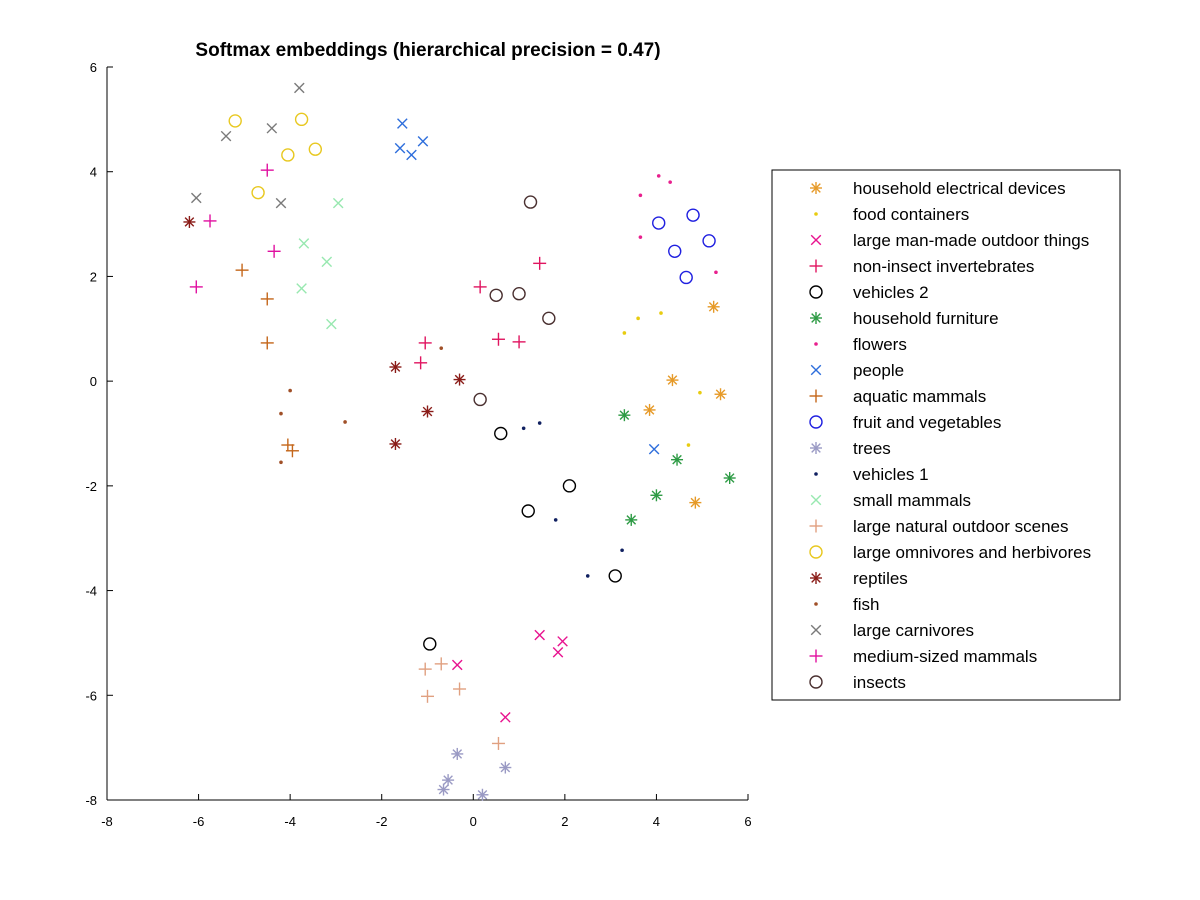 The width and height of the screenshot is (1200, 900). I want to click on legend-item: aquatic mammals, so click(897, 396).